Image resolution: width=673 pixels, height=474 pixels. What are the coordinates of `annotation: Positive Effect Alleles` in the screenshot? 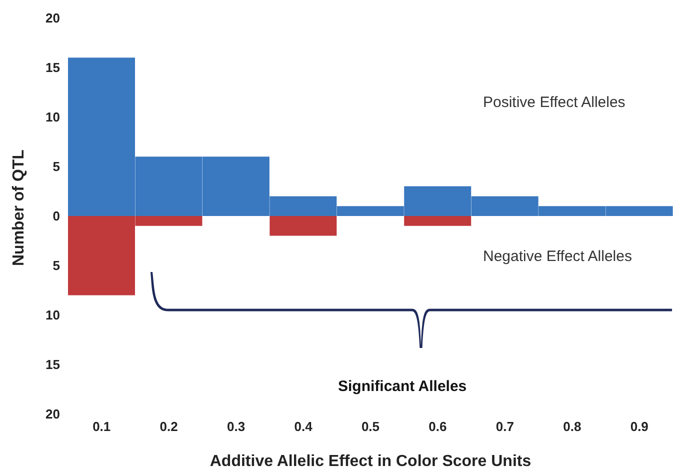 It's located at (554, 102).